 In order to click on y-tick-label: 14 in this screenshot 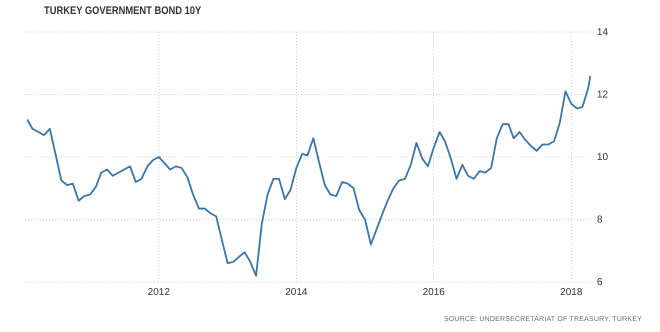, I will do `click(602, 32)`.